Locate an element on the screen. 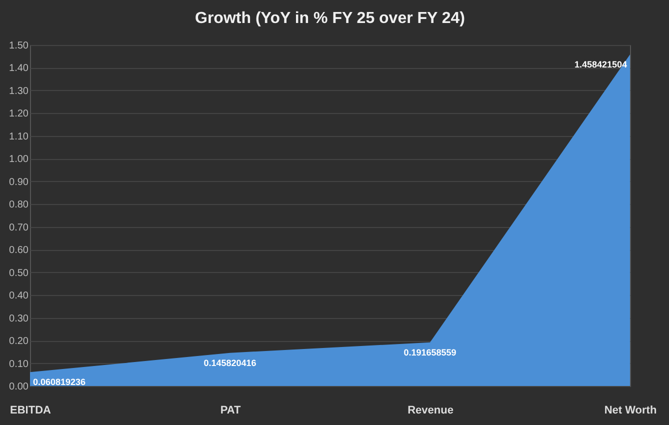  y-tick-label: 1.40 is located at coordinates (19, 68).